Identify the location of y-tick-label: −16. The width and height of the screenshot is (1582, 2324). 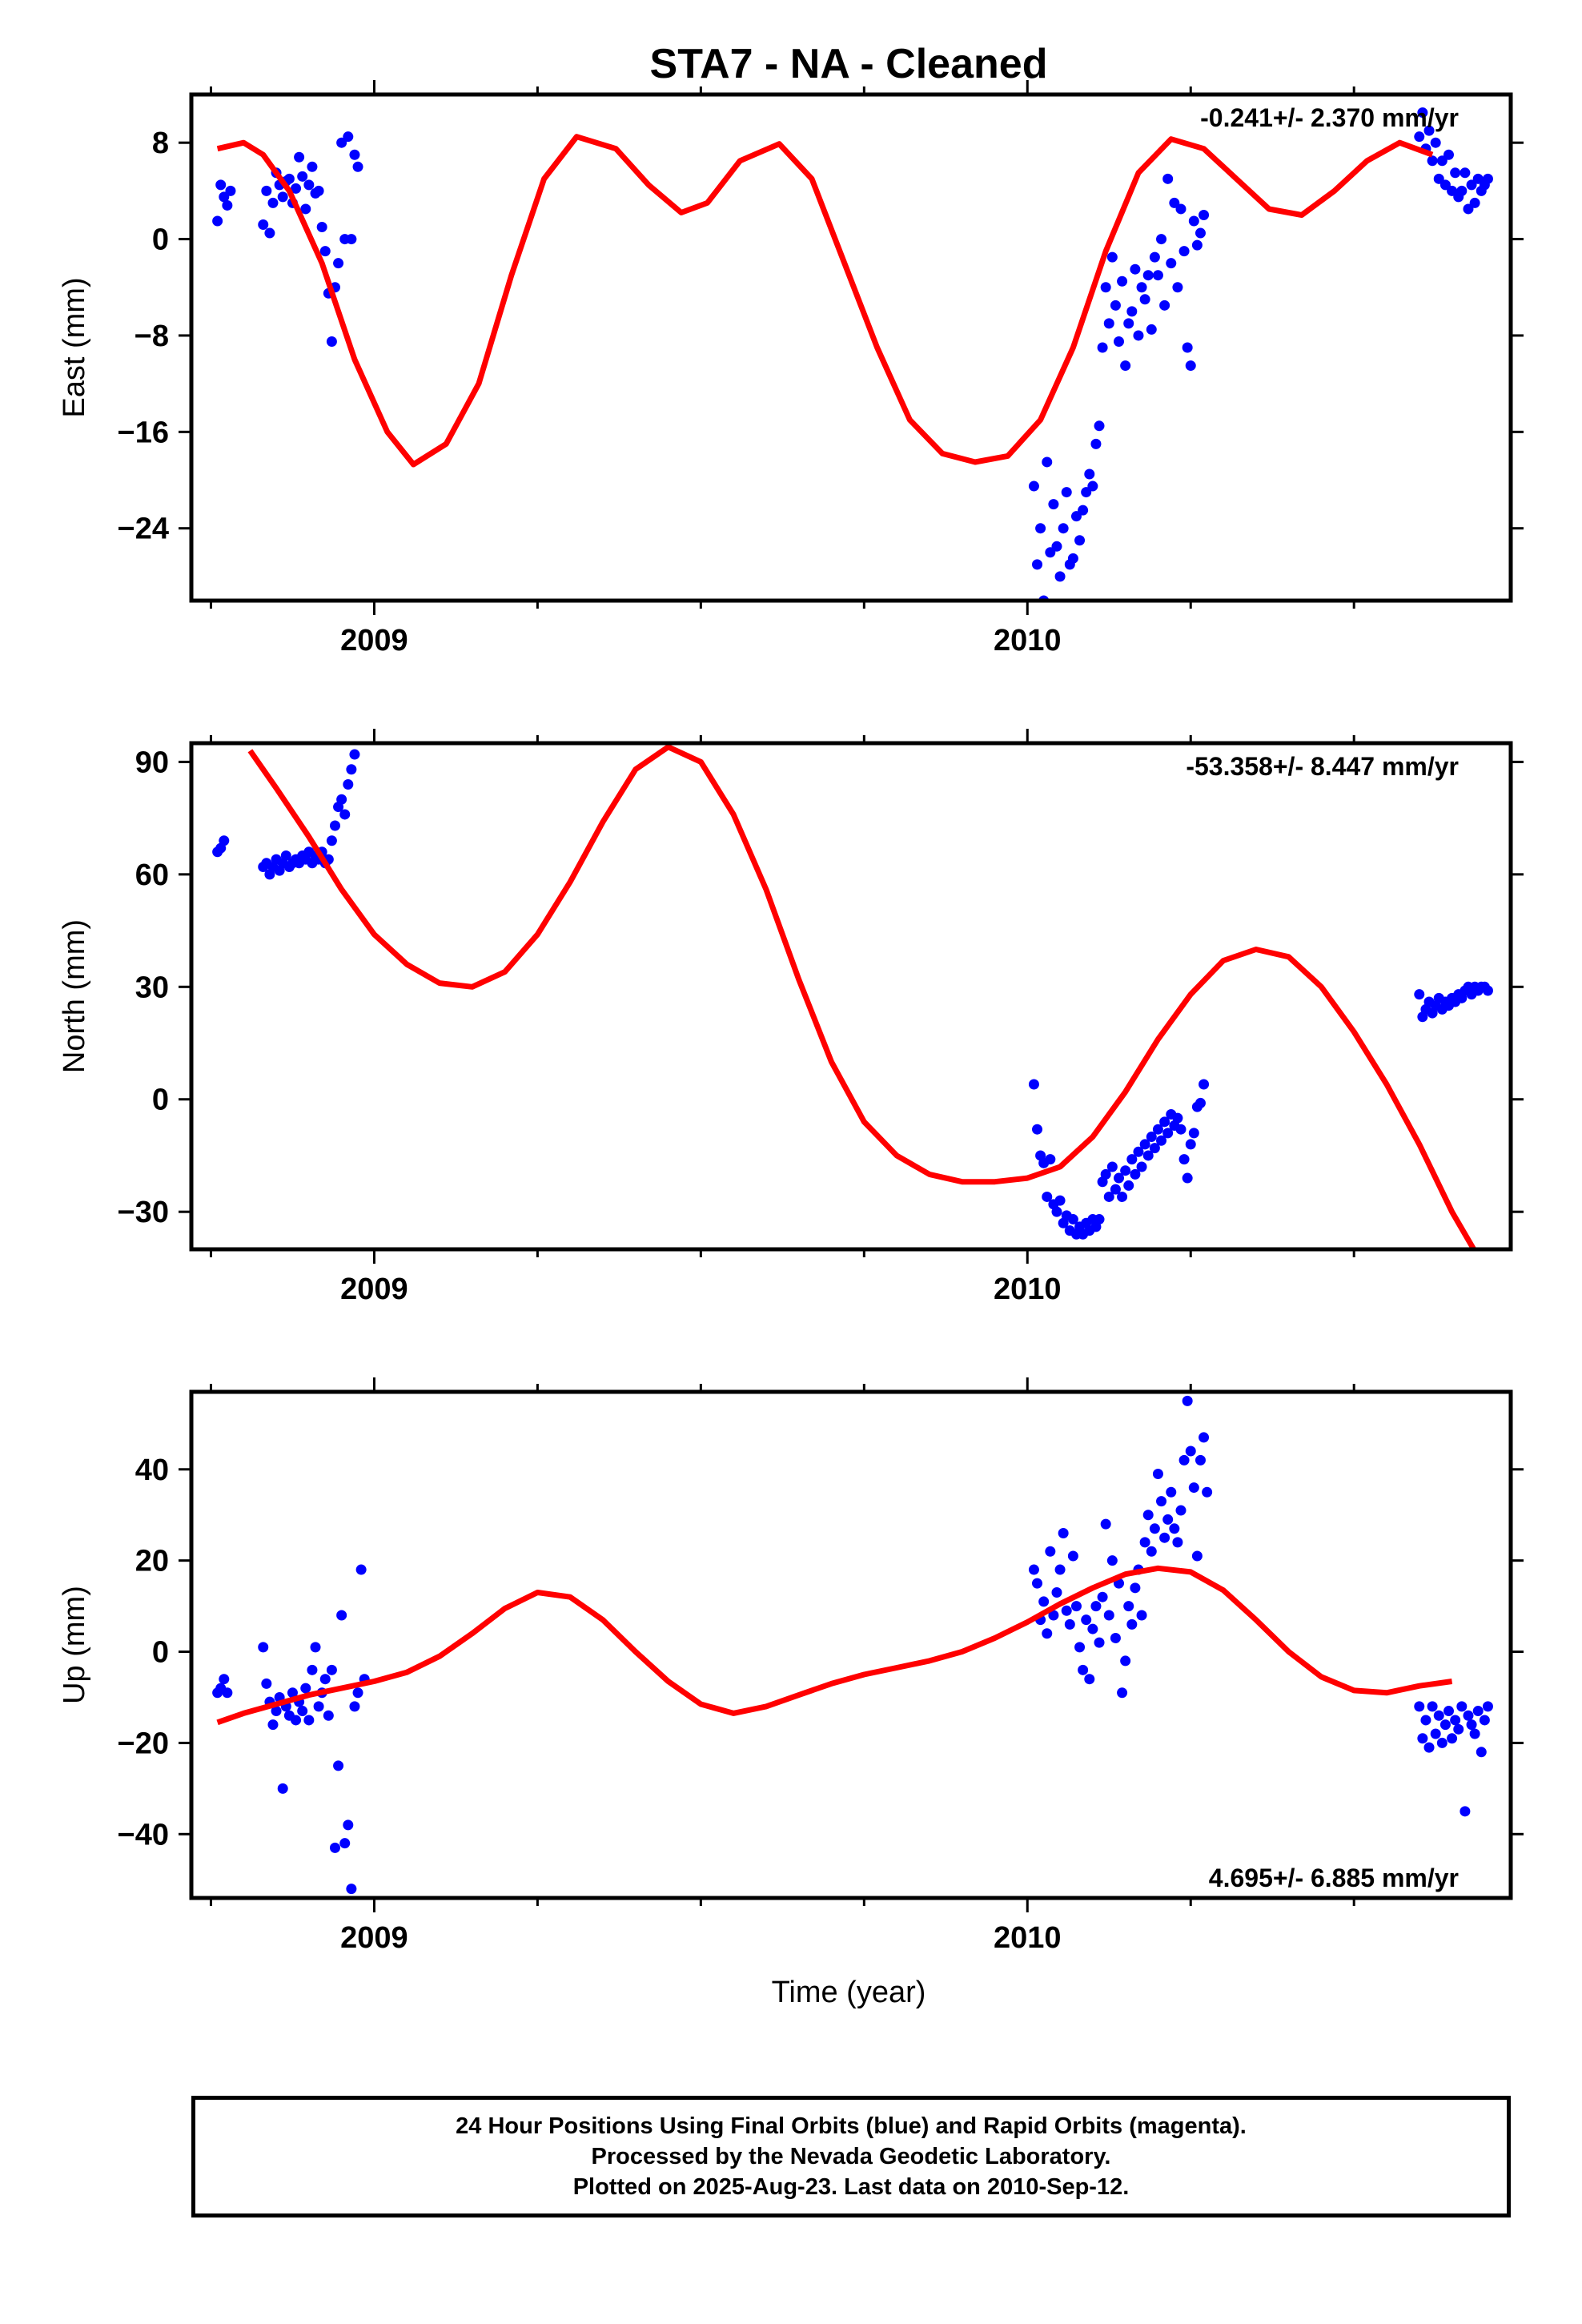
(144, 432).